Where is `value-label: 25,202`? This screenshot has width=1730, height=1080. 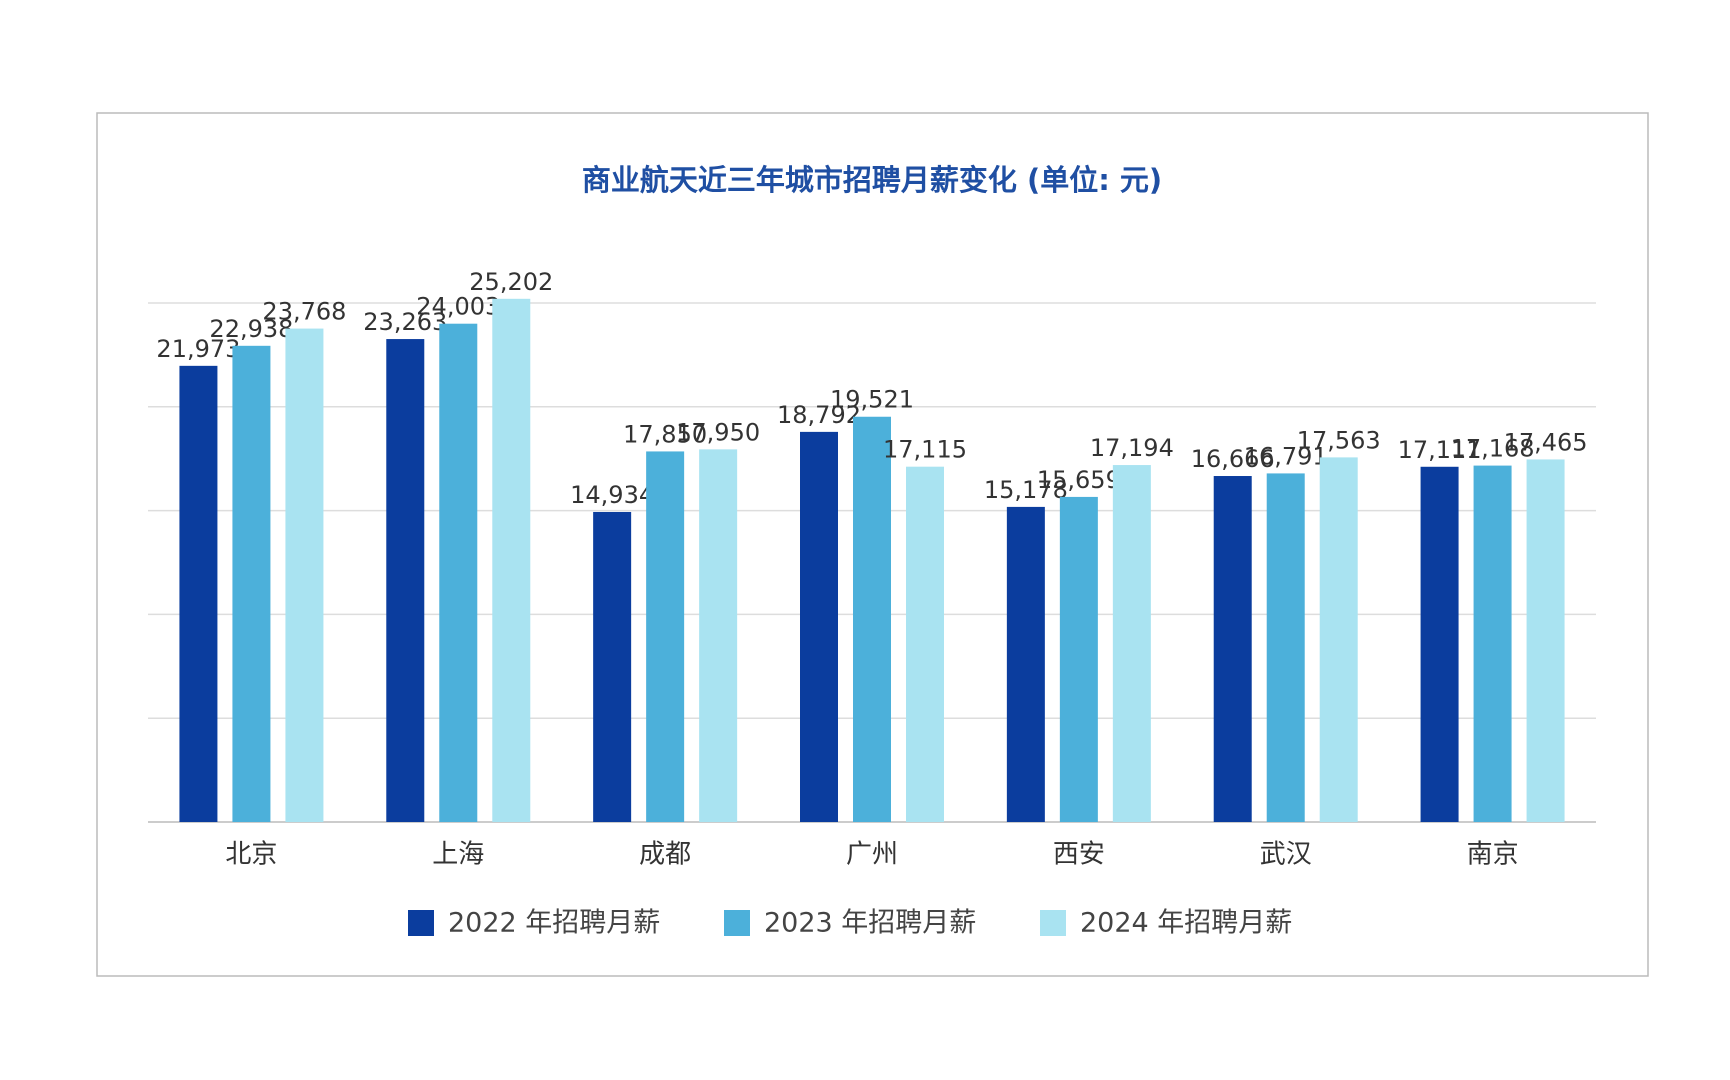 value-label: 25,202 is located at coordinates (511, 282).